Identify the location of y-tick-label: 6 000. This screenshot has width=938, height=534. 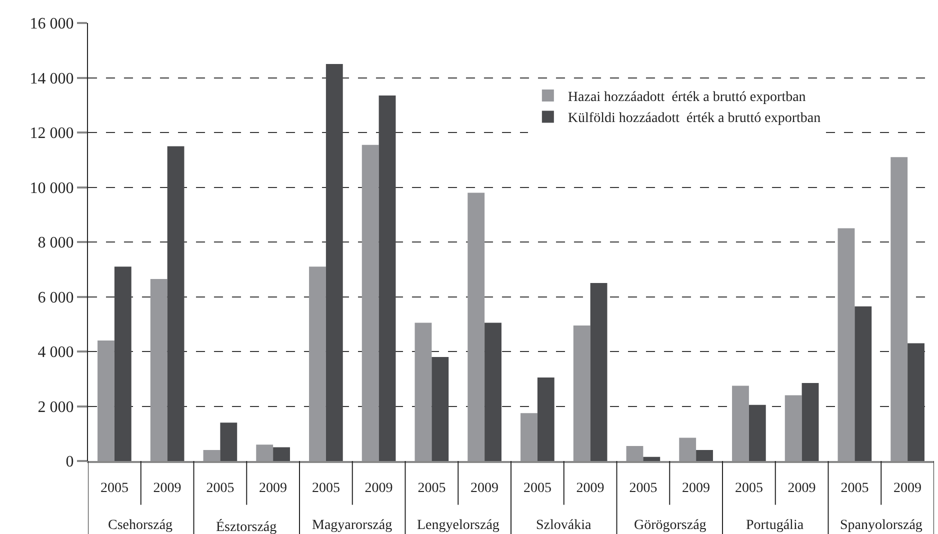
(56, 297).